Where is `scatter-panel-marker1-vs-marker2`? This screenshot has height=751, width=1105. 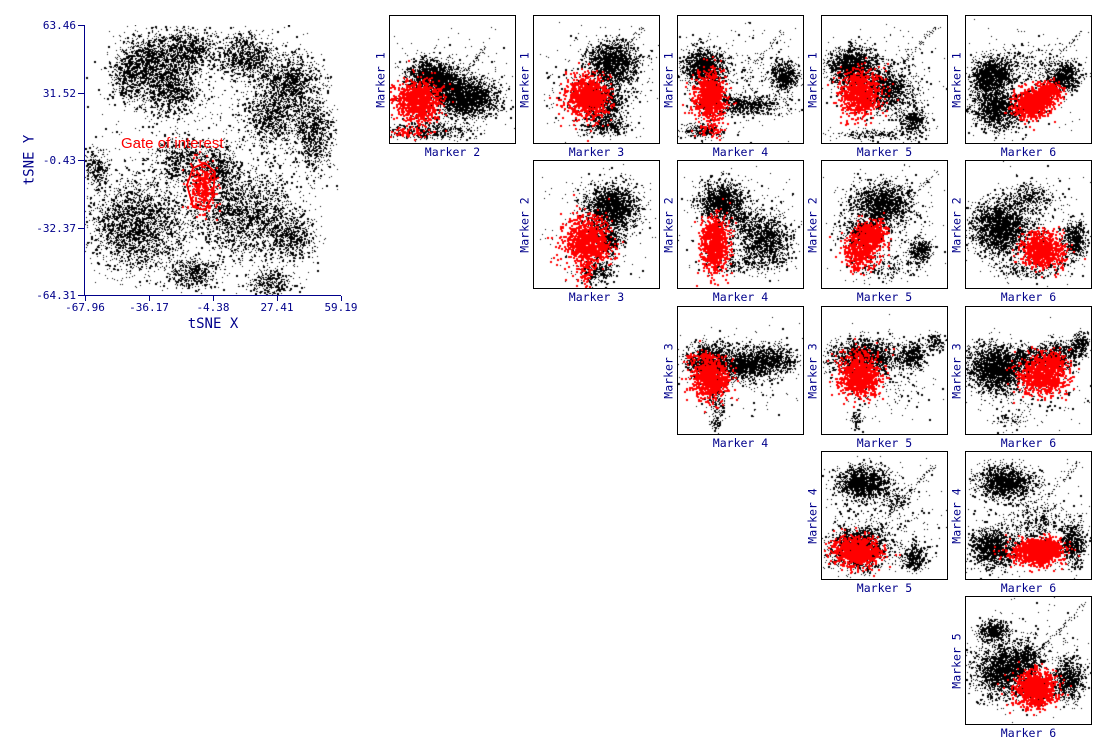
scatter-panel-marker1-vs-marker2 is located at coordinates (452, 79).